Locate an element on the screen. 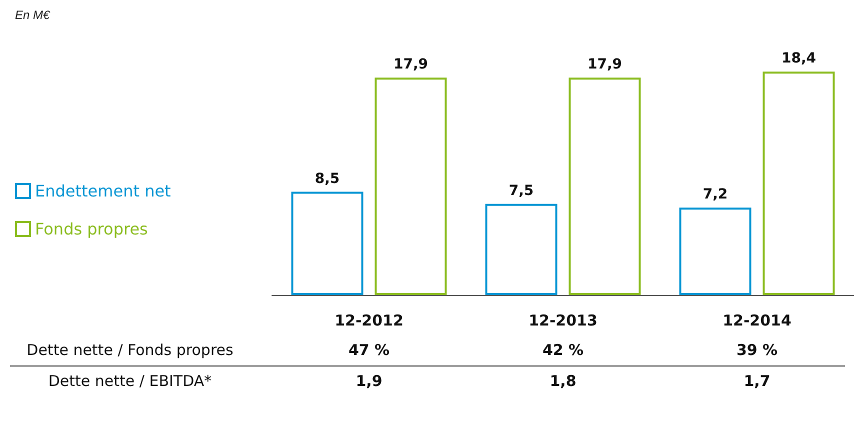 The image size is (854, 428). text: 1,9 is located at coordinates (369, 381).